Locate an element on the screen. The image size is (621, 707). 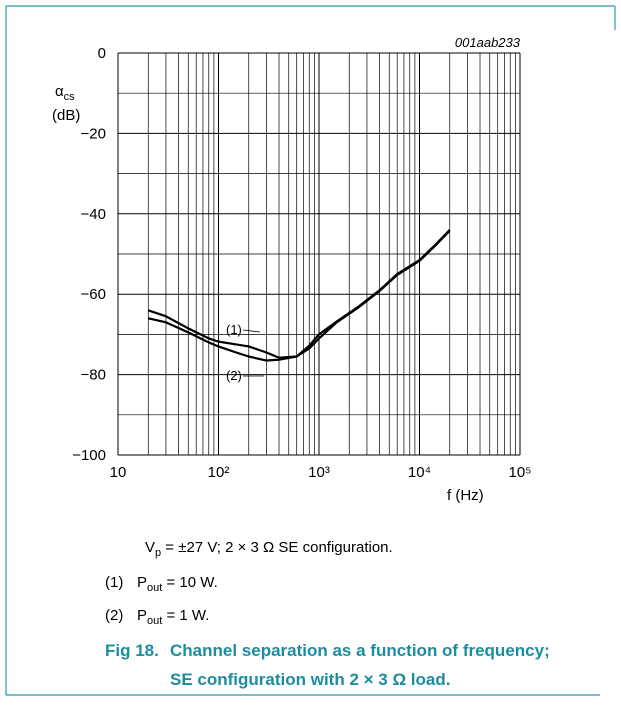
note-label: (2) is located at coordinates (114, 615).